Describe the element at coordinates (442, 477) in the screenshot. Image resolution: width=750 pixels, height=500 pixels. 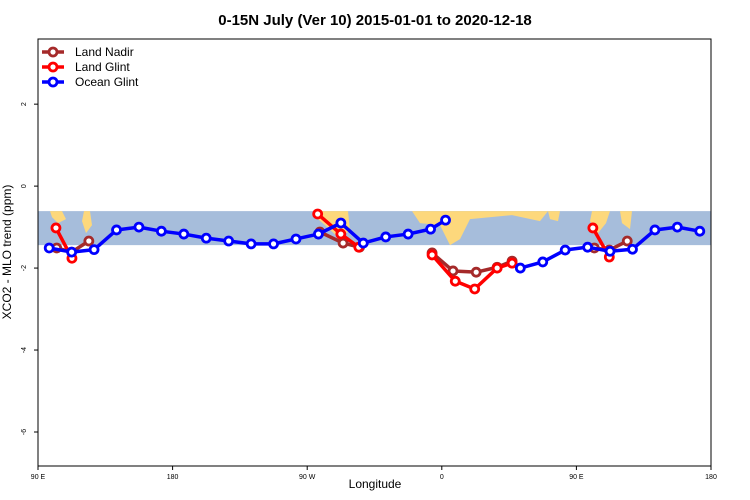
I see `x-tick-label: 0` at that location.